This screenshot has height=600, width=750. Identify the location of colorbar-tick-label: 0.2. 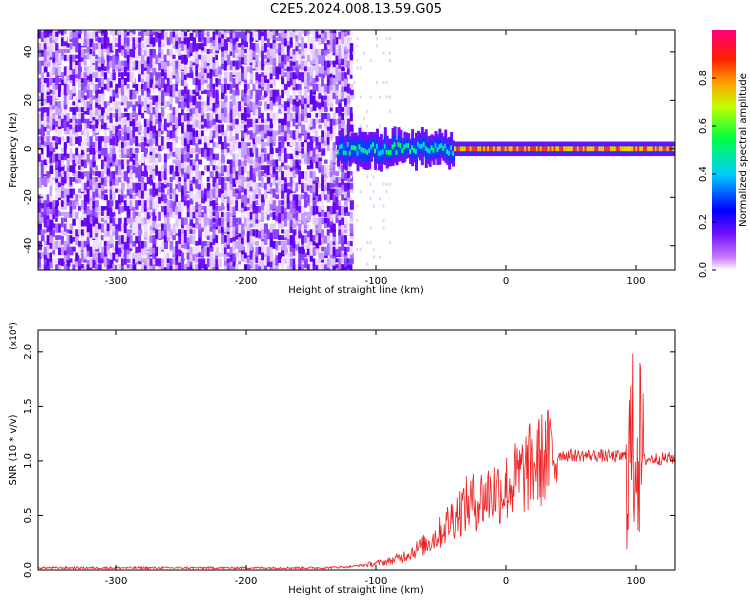
(703, 222).